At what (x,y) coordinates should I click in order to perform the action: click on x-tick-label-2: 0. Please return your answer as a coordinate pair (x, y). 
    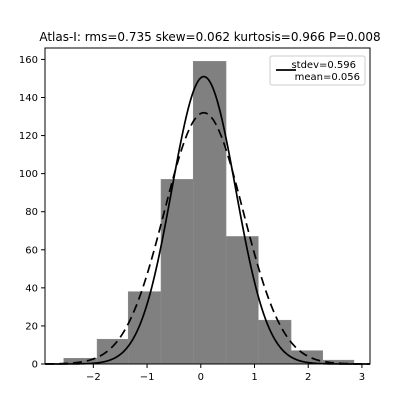
    Looking at the image, I should click on (201, 377).